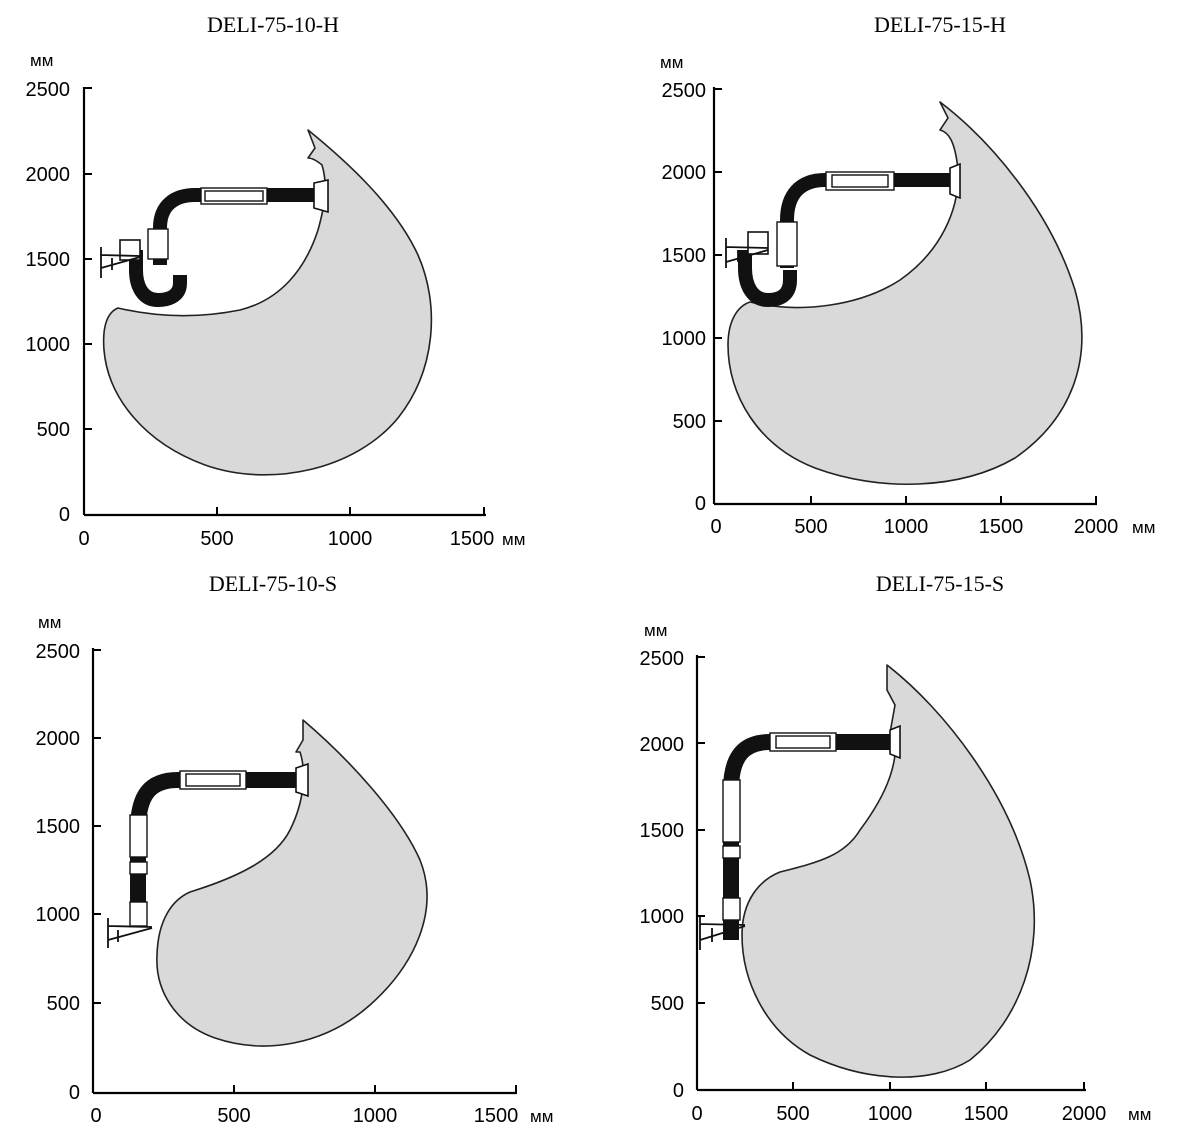 The width and height of the screenshot is (1182, 1130). I want to click on panel-title: DELI-75-15-H, so click(940, 24).